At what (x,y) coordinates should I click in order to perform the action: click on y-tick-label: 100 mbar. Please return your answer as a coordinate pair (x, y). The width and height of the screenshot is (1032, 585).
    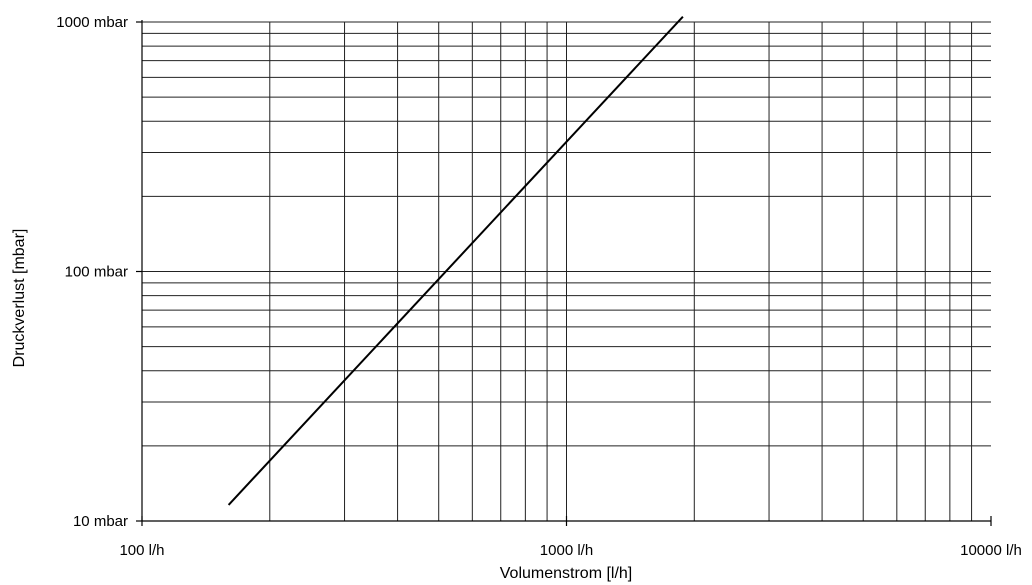
    Looking at the image, I should click on (96, 272).